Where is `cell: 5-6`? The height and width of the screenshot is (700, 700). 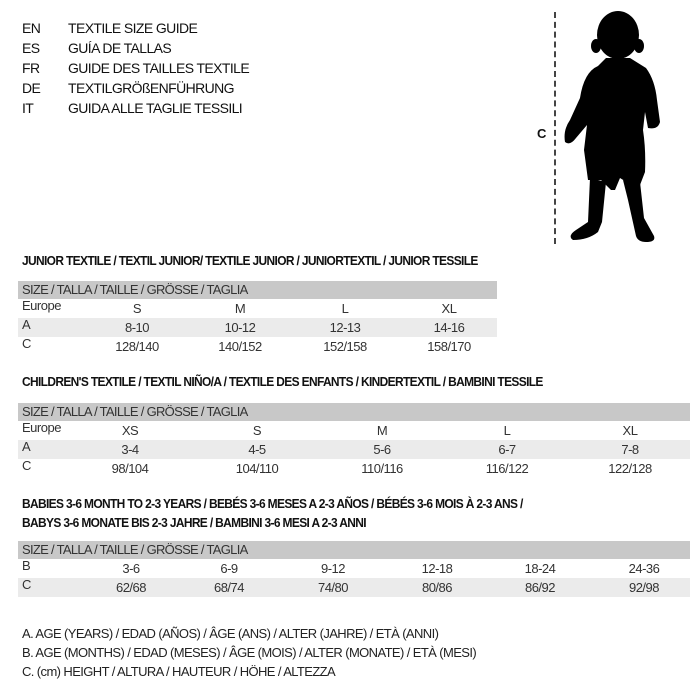
cell: 5-6 is located at coordinates (382, 449).